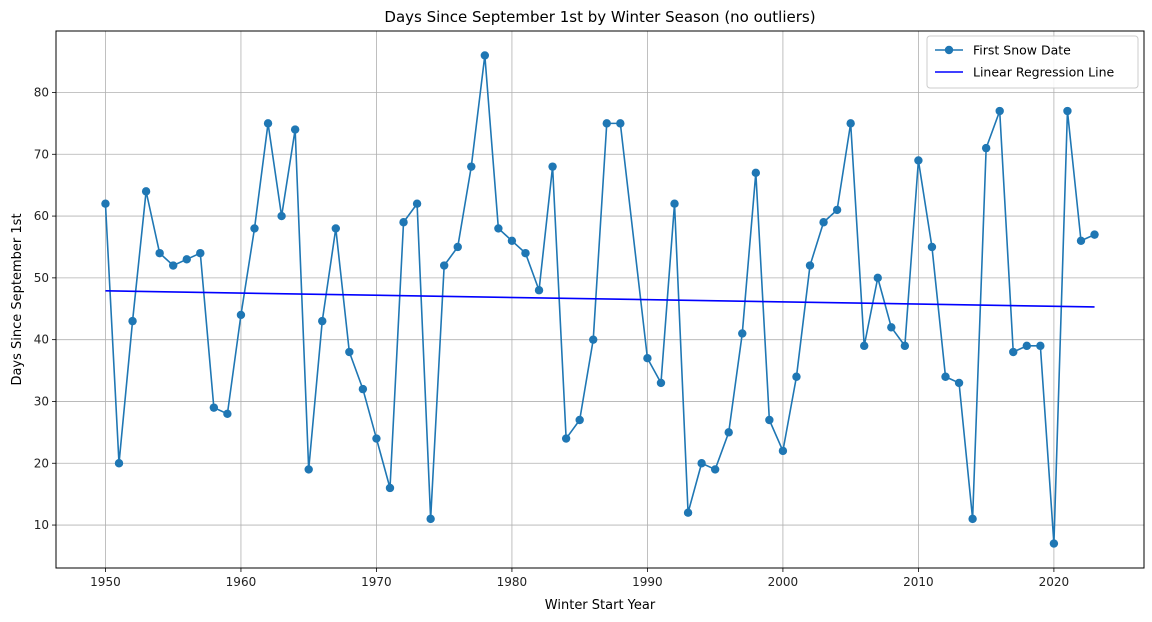 The width and height of the screenshot is (1152, 622). I want to click on legend: First Snow Date Linear Regression Line, so click(1032, 62).